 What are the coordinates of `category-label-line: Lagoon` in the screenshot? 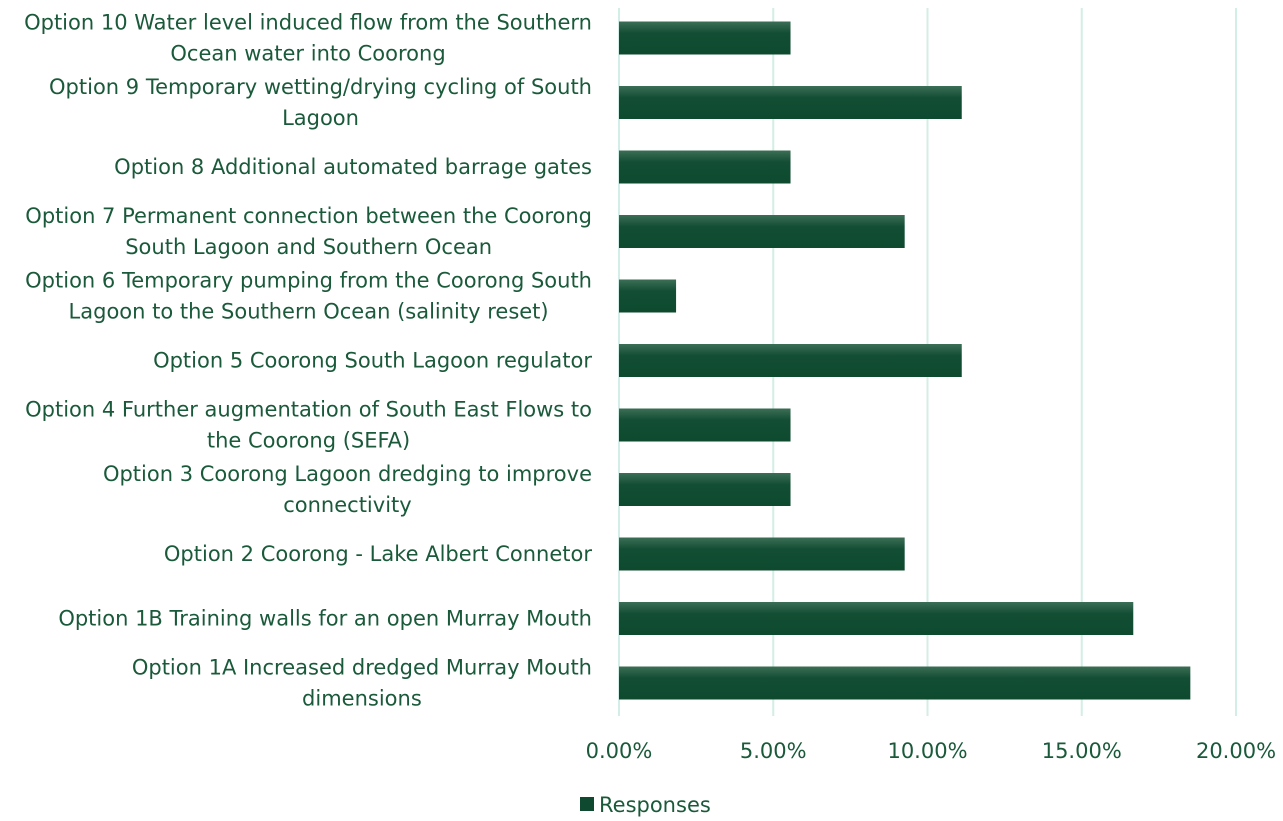 It's located at (320, 118).